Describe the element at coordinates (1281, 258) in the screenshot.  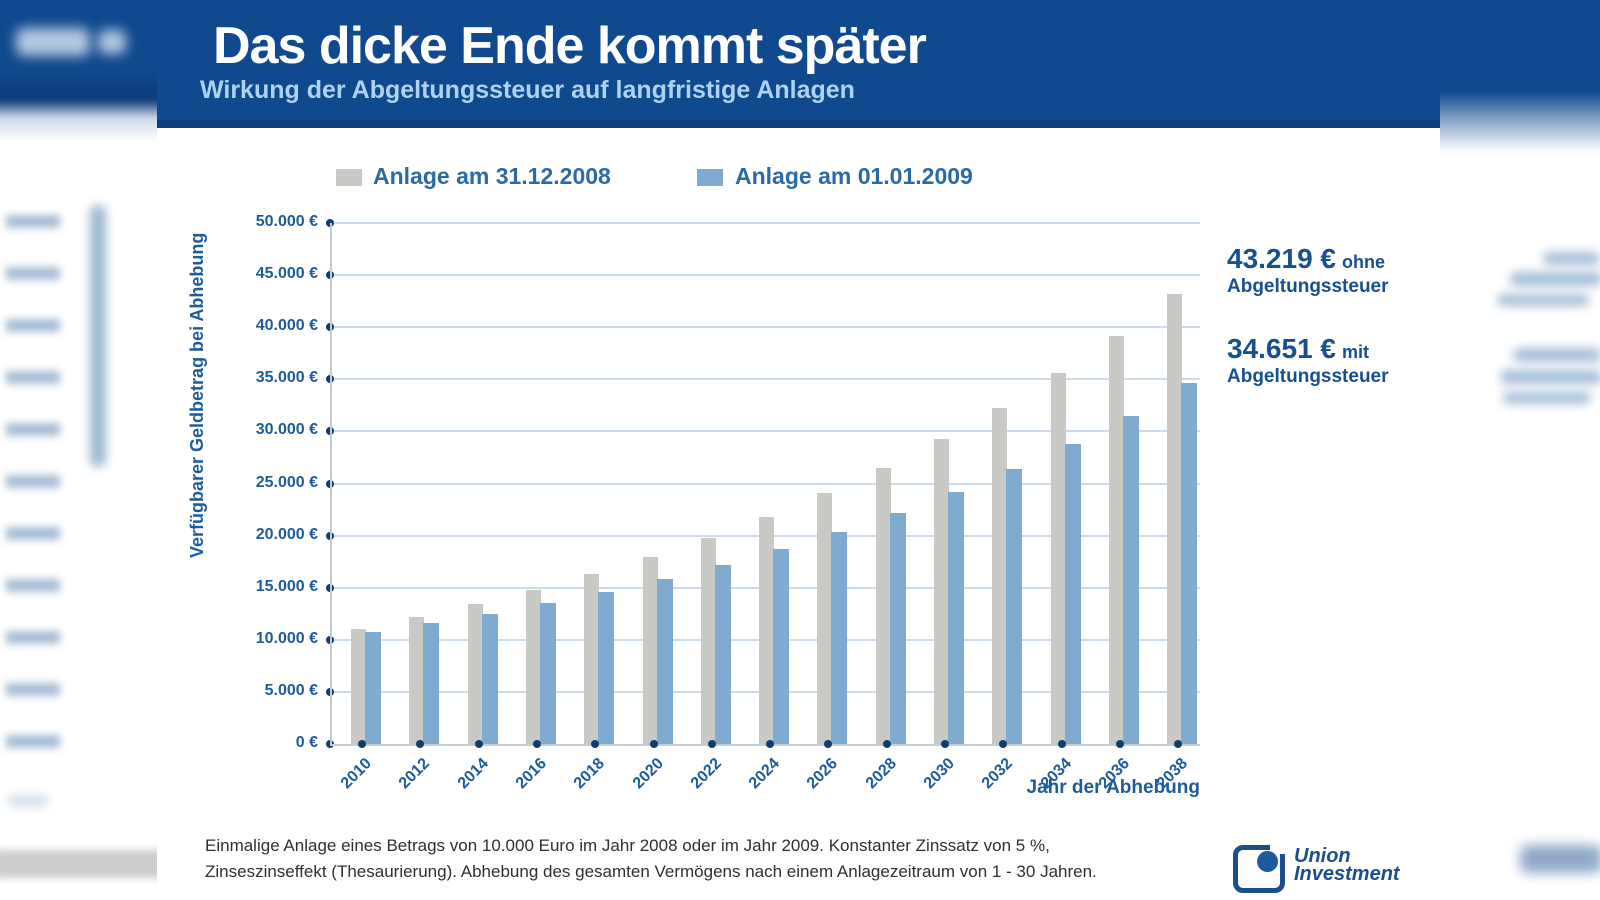
I see `annotation-value: 43.219 €` at that location.